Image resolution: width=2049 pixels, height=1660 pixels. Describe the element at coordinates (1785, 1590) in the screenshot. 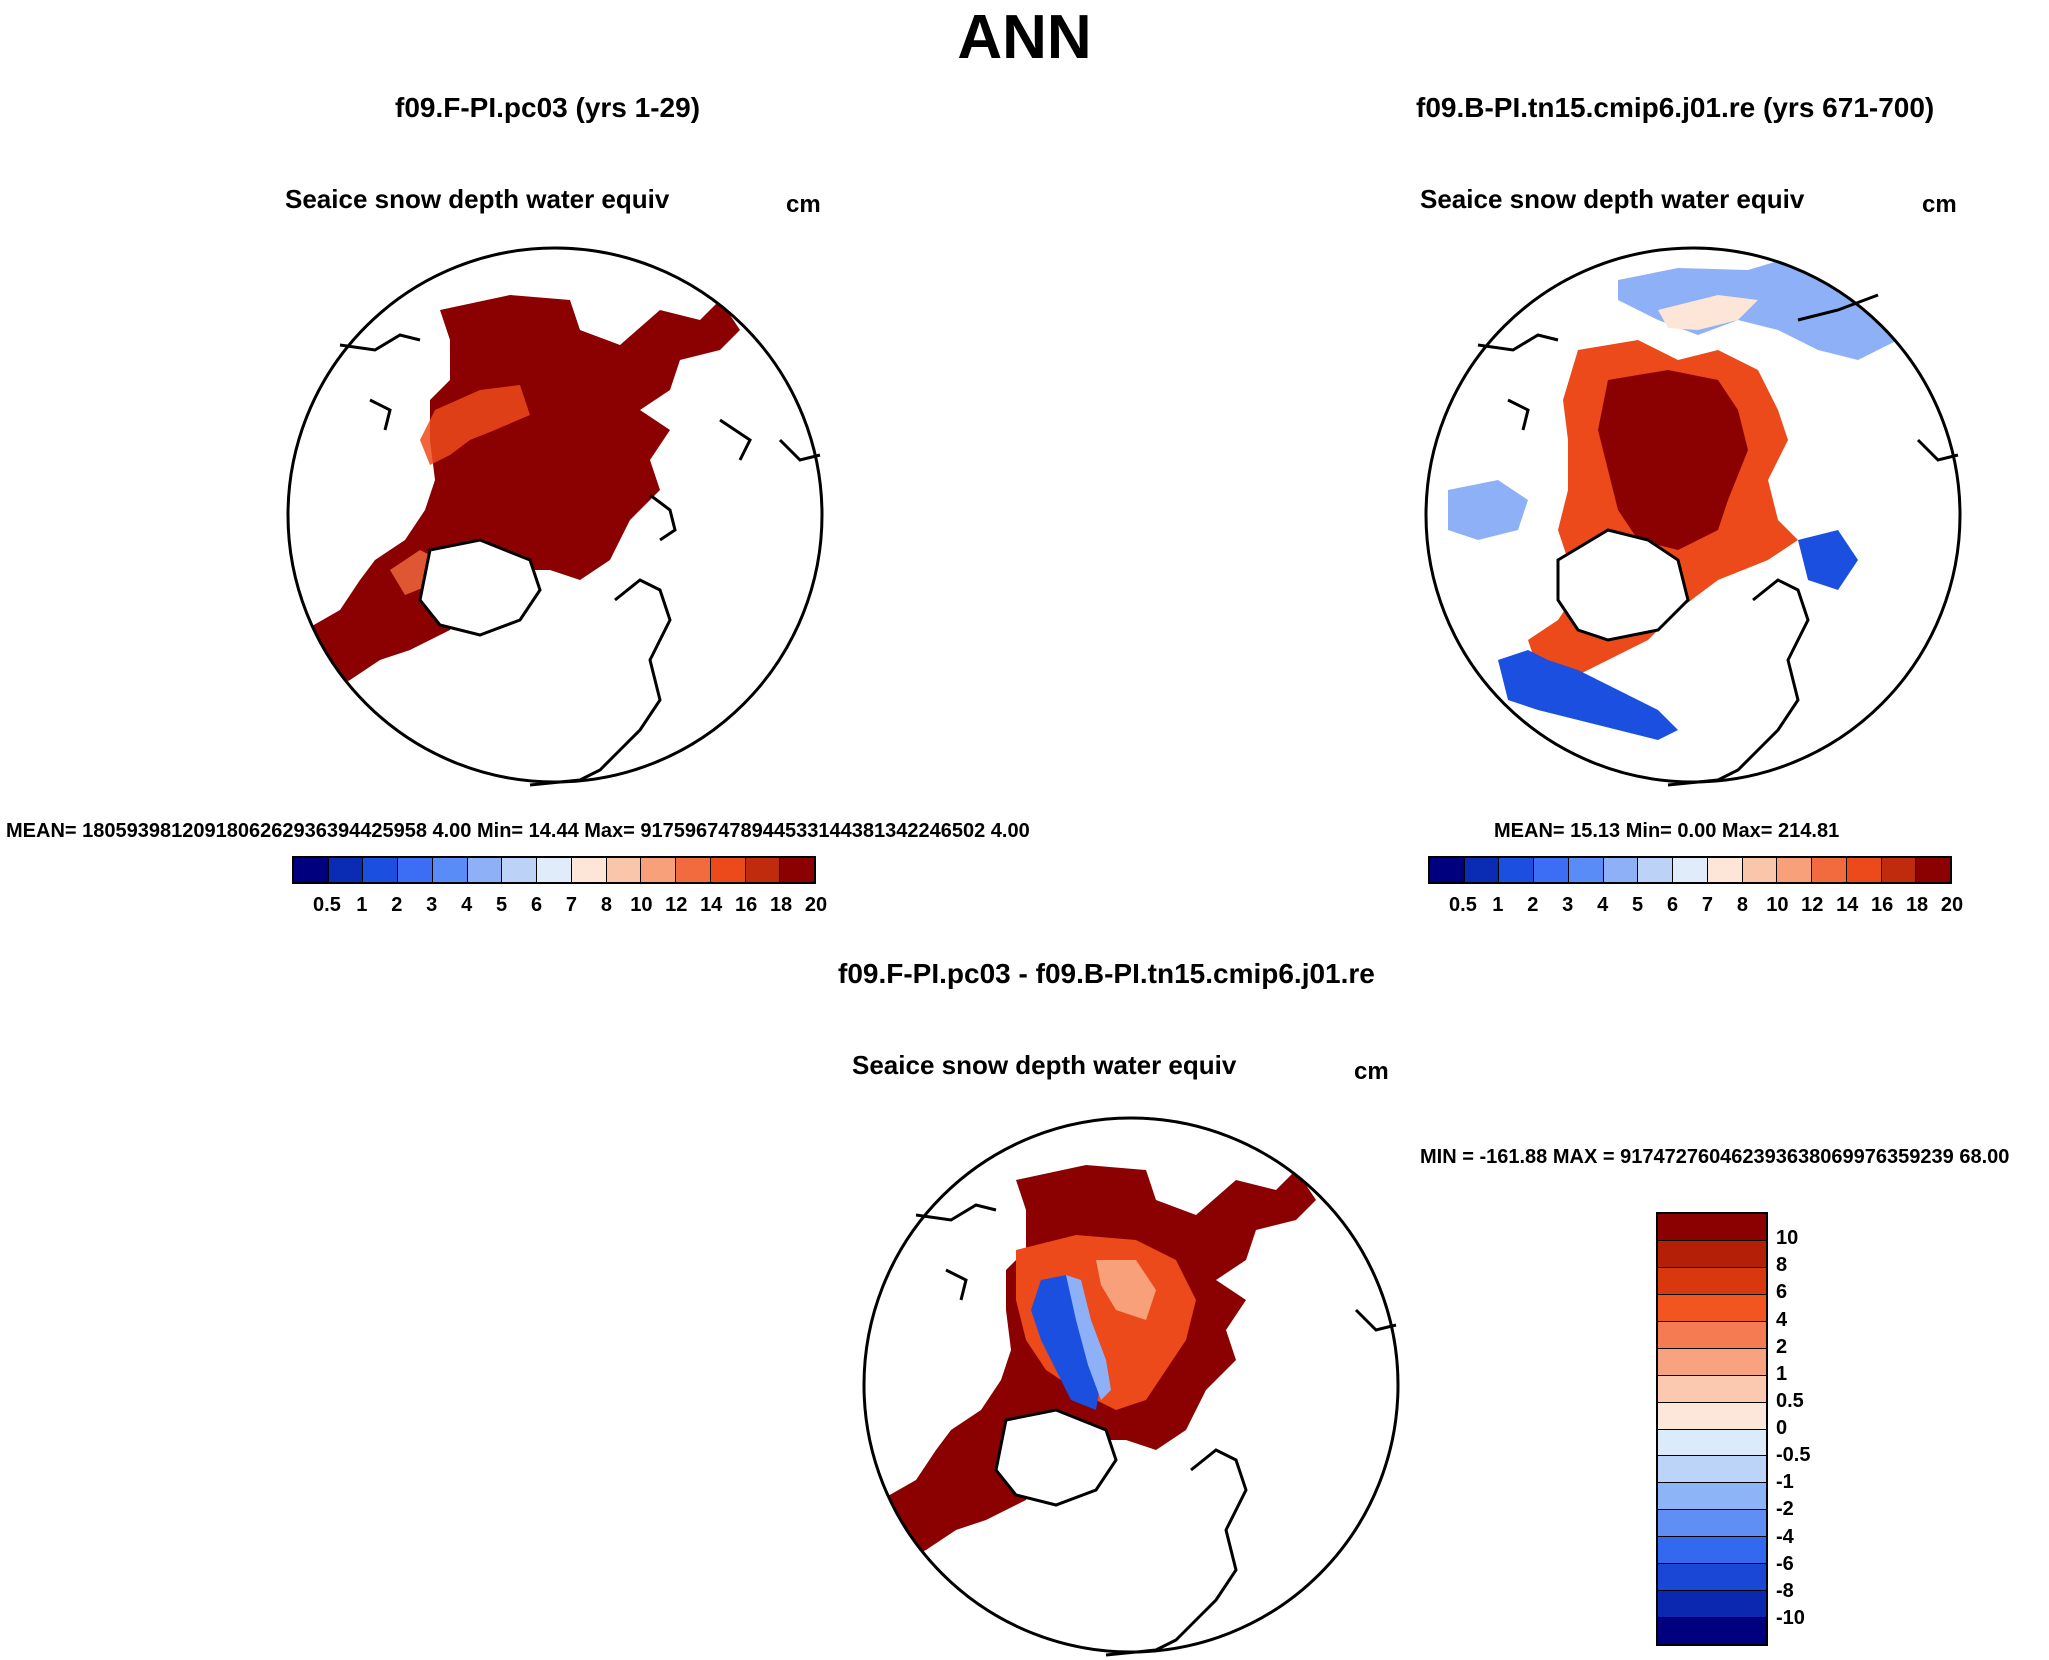

I see `colorbar-tick-label: -8` at that location.